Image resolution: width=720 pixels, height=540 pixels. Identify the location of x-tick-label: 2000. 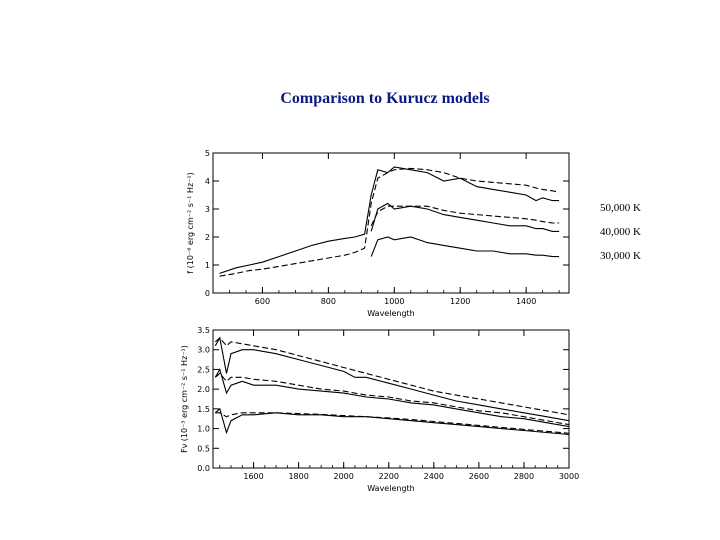
(344, 476).